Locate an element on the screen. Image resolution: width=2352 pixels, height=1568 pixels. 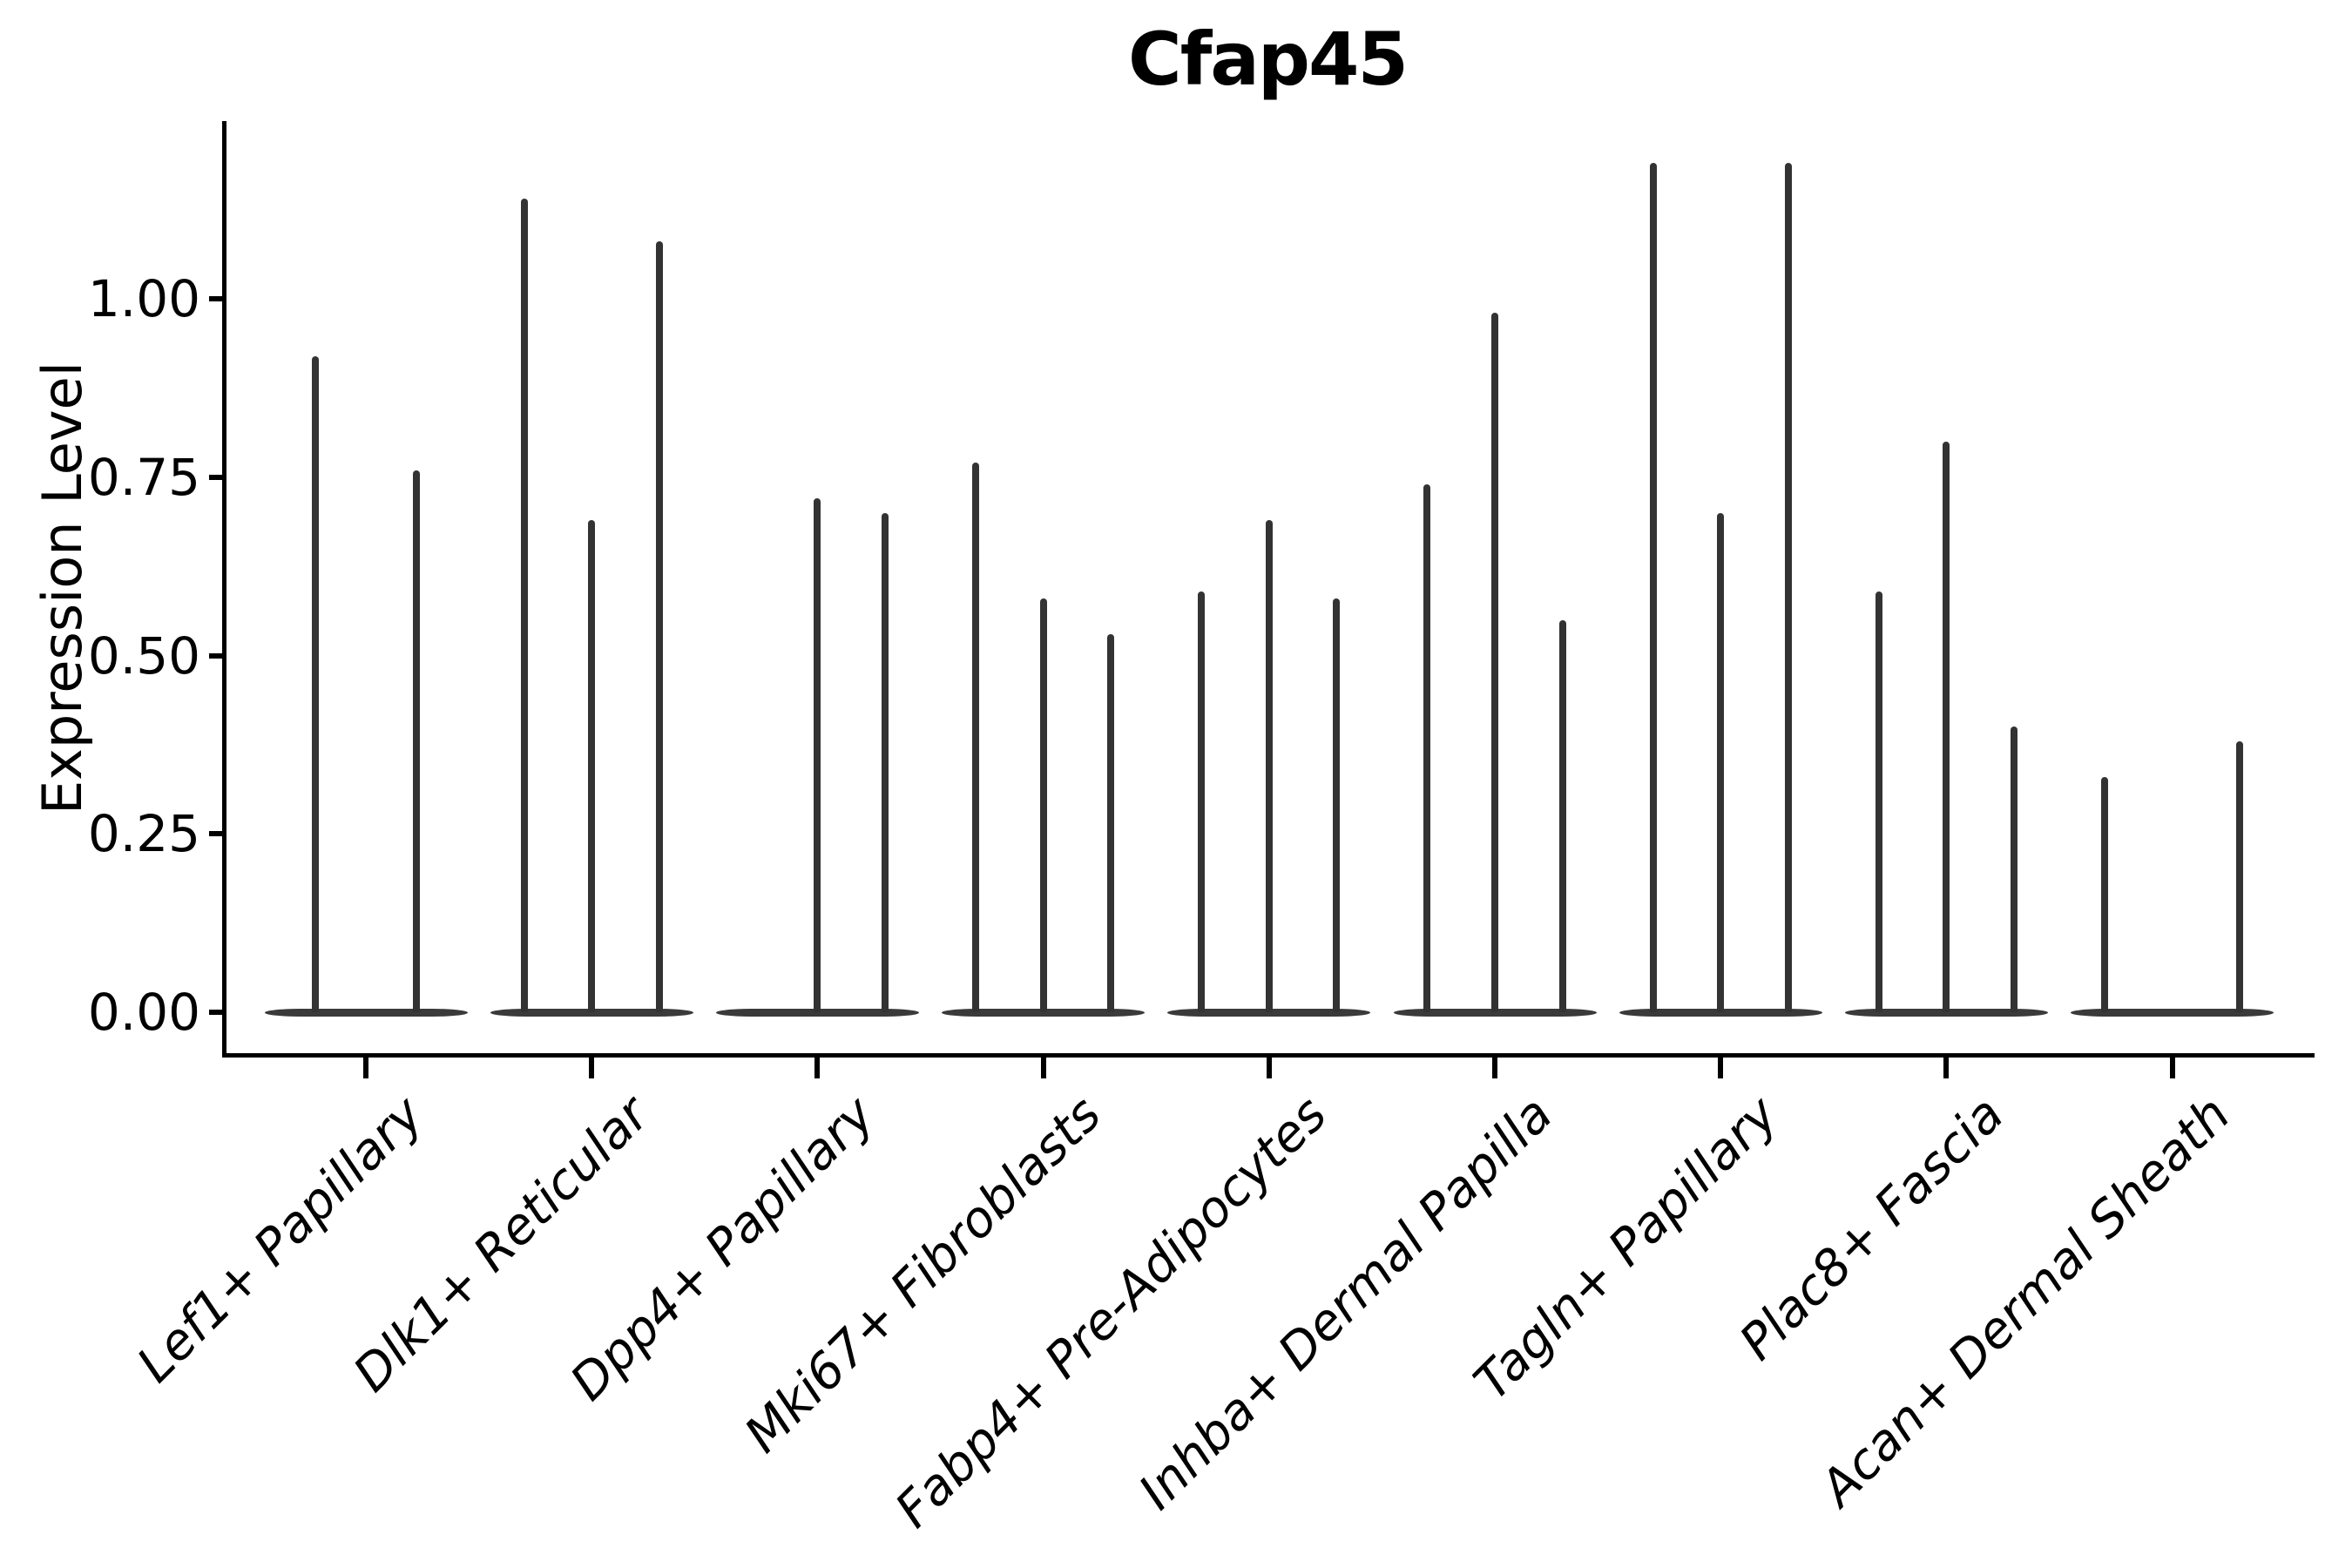
y-axis-spine is located at coordinates (224, 589).